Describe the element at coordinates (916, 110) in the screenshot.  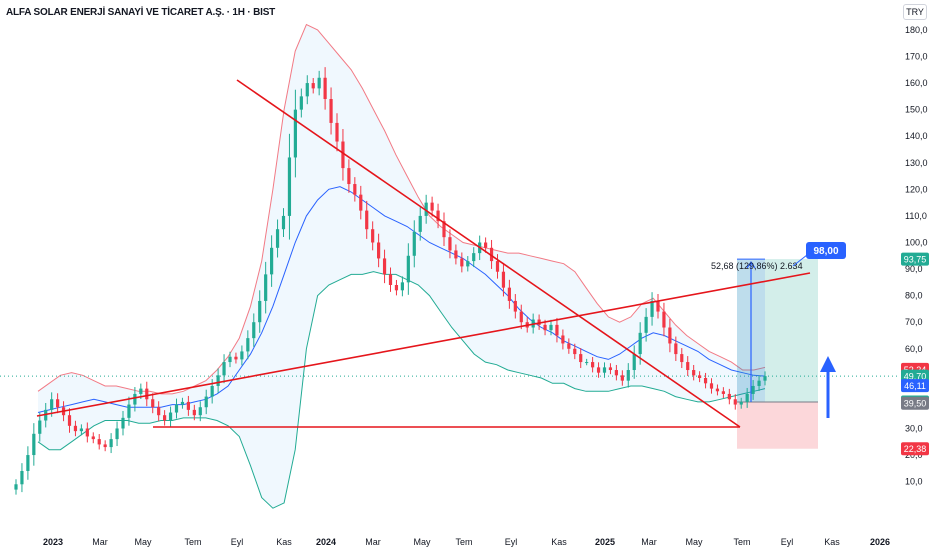
I see `y-tick-label: 150,0` at that location.